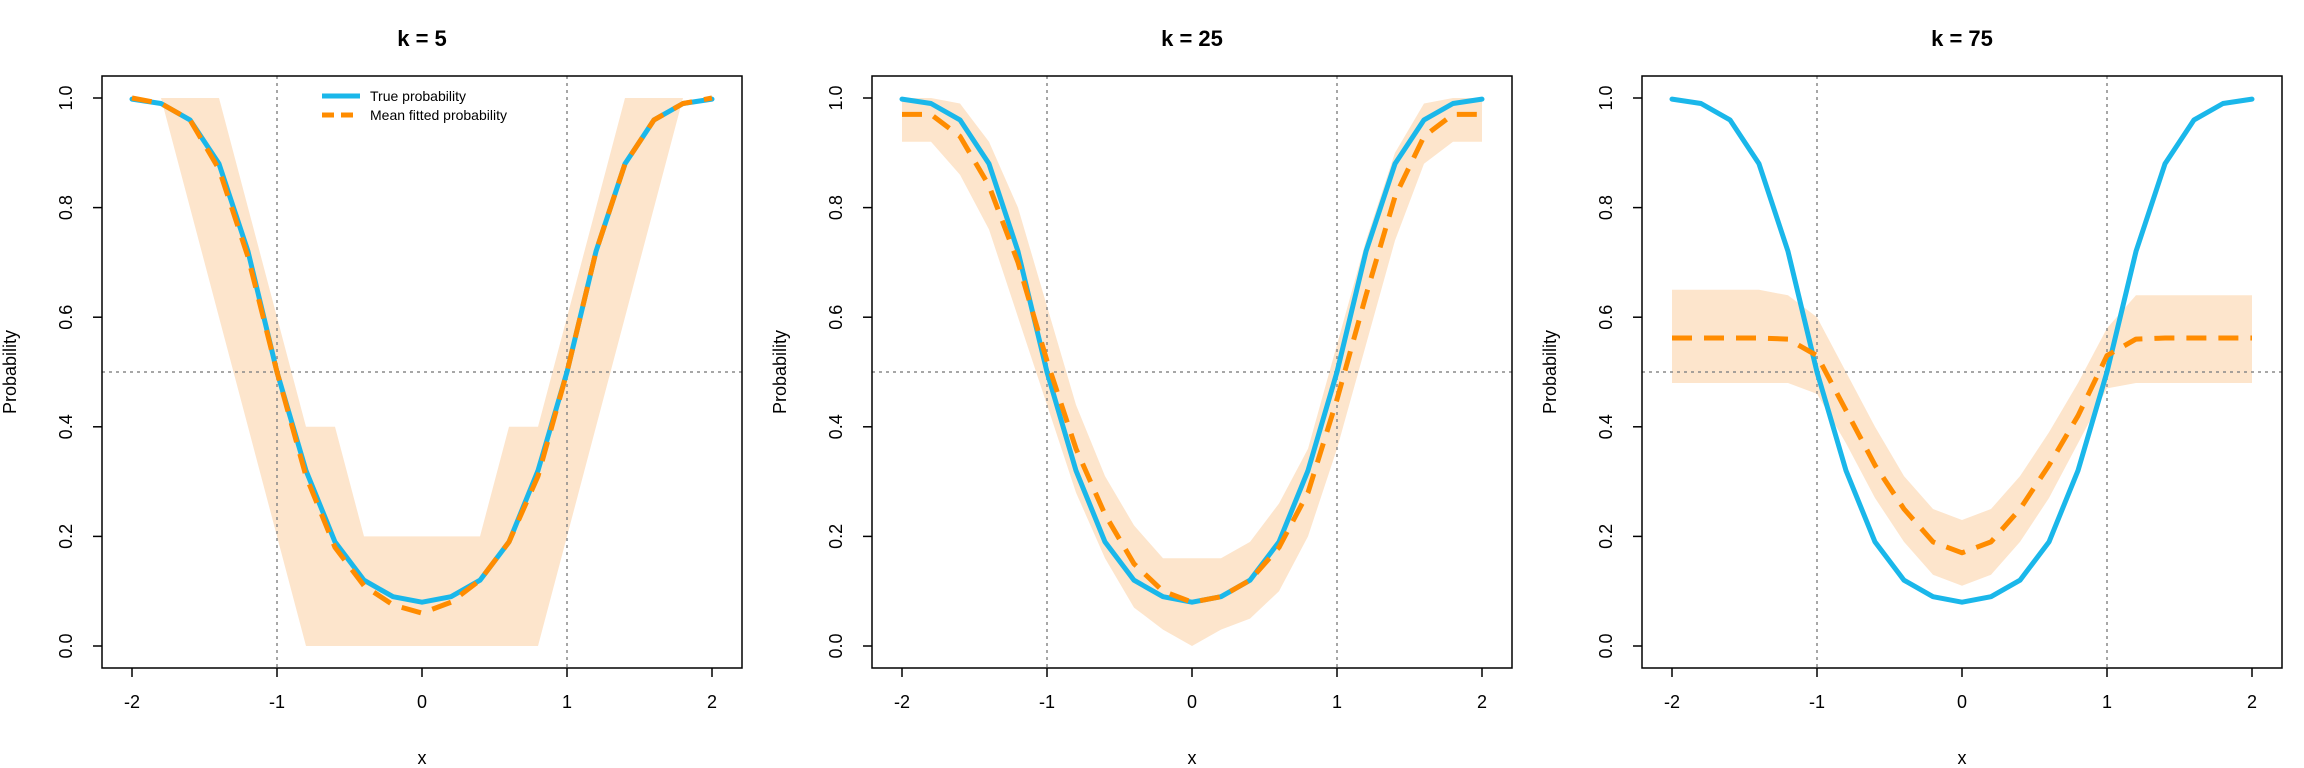 The height and width of the screenshot is (768, 2304). Describe the element at coordinates (418, 96) in the screenshot. I see `legend-label-true: True probability` at that location.